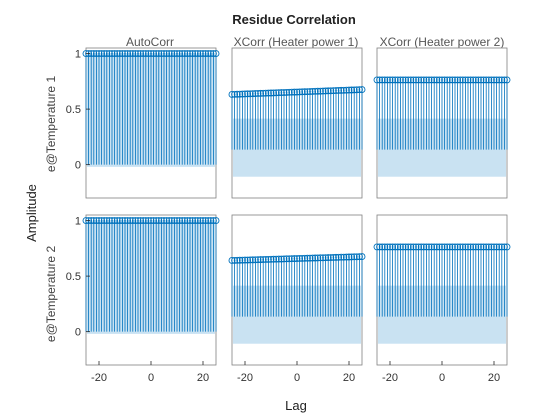  I want to click on row-label-temperature-2: e@Temperature 2, so click(51, 294).